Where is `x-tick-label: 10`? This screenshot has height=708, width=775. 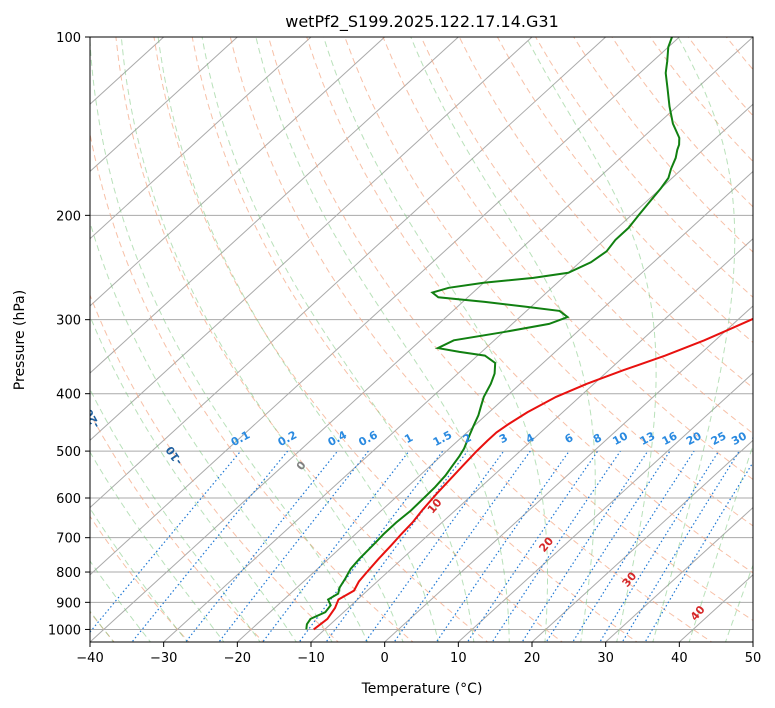
x-tick-label: 10 is located at coordinates (458, 658).